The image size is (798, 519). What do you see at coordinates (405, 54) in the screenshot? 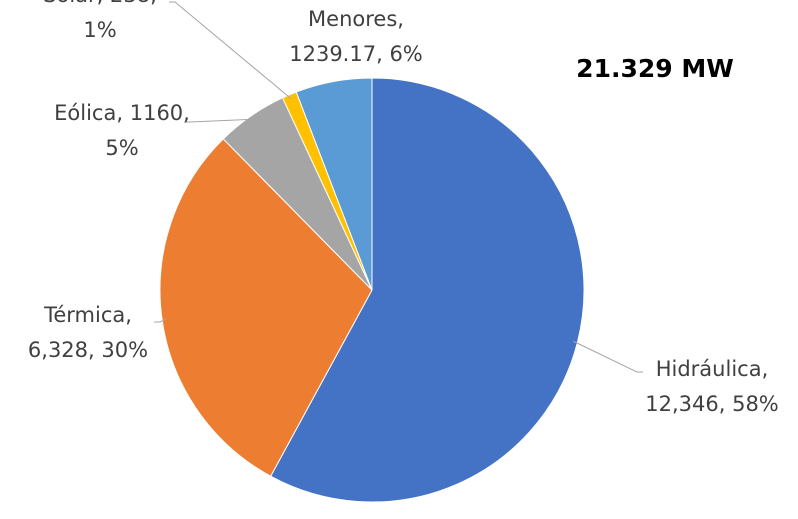
I see `percent-label: 6%` at bounding box center [405, 54].